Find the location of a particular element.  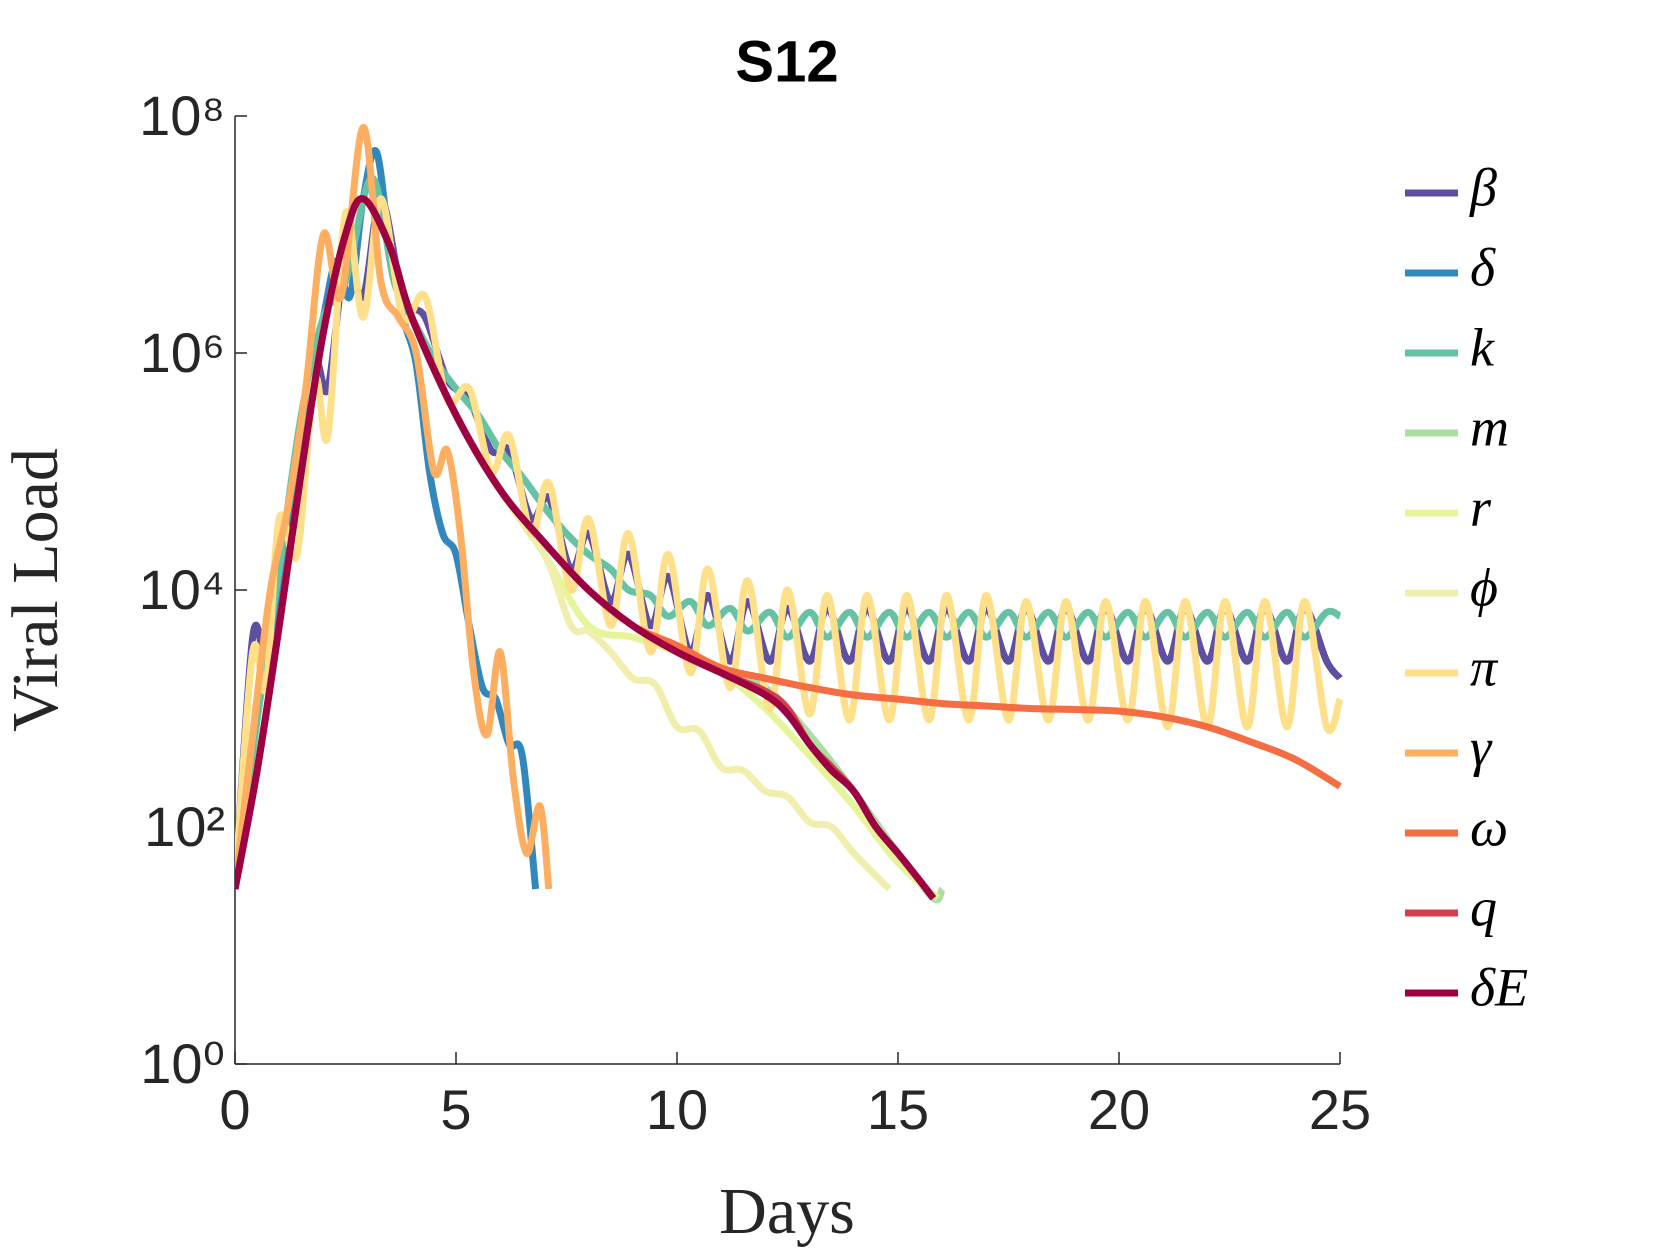

x-tick-label: 10 is located at coordinates (677, 1109).